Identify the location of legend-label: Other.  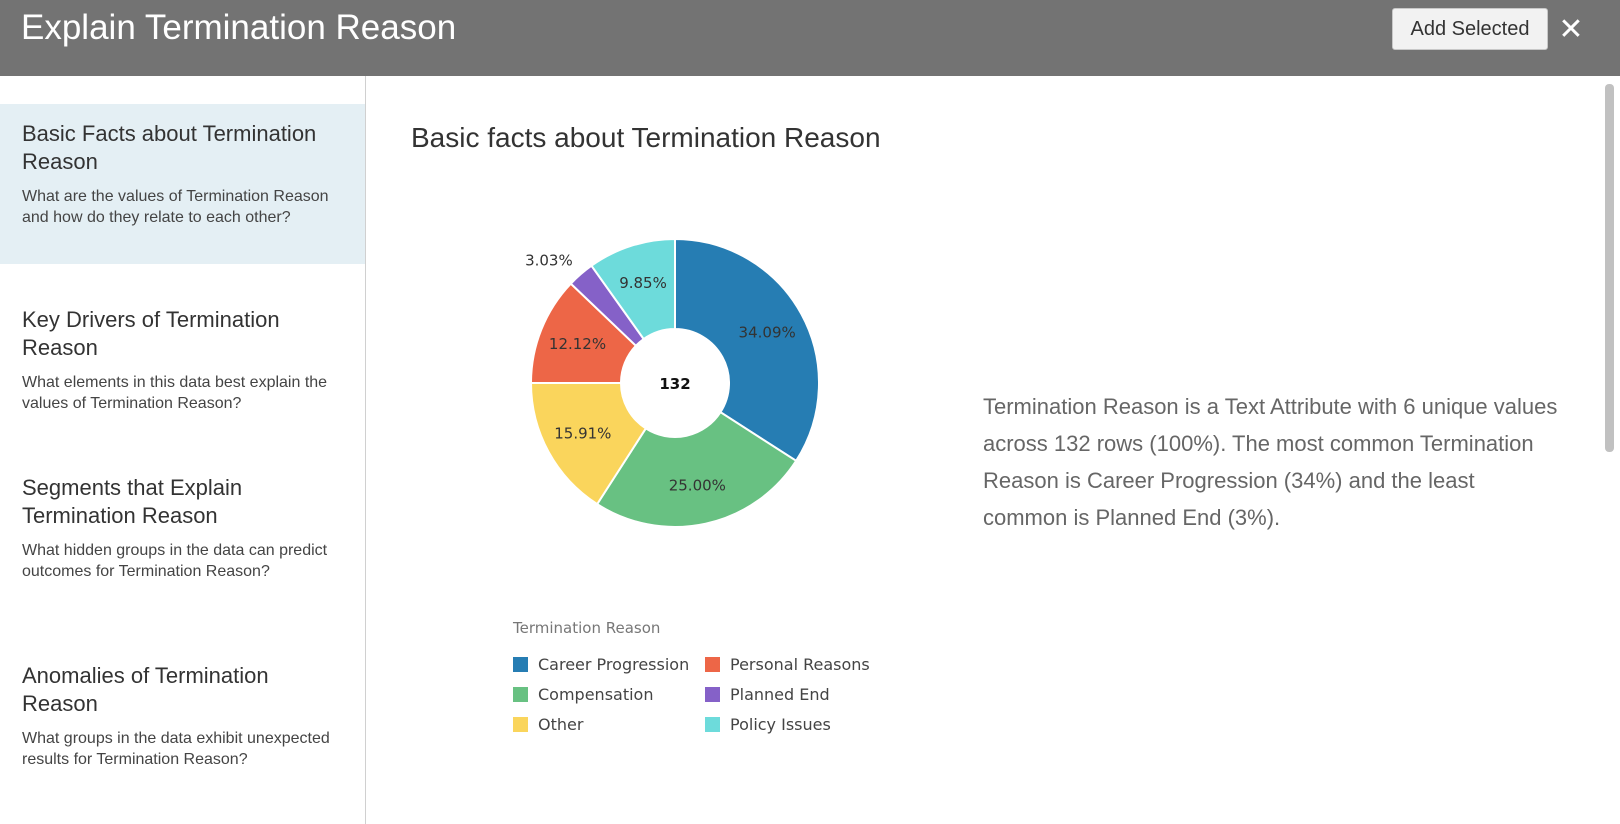
(561, 724).